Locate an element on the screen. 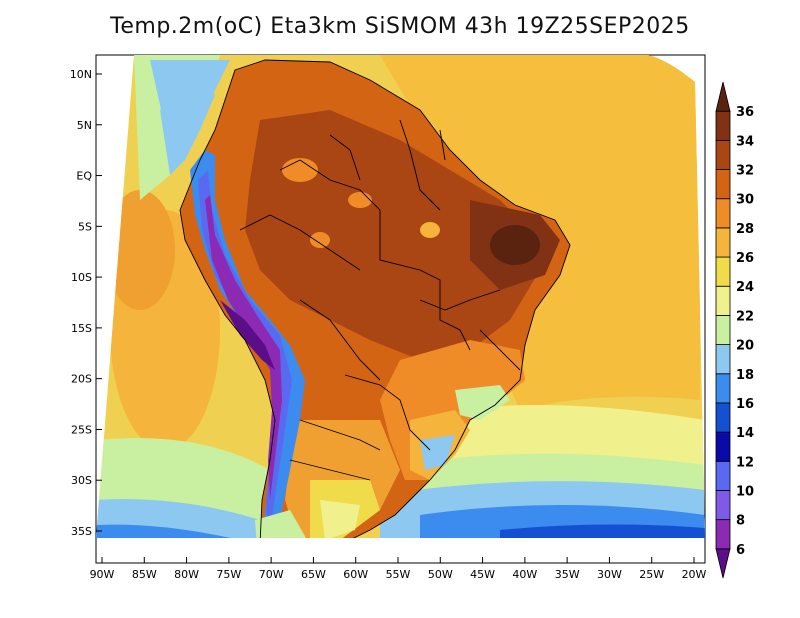 Image resolution: width=800 pixels, height=618 pixels. colorbar-label: 10 is located at coordinates (745, 491).